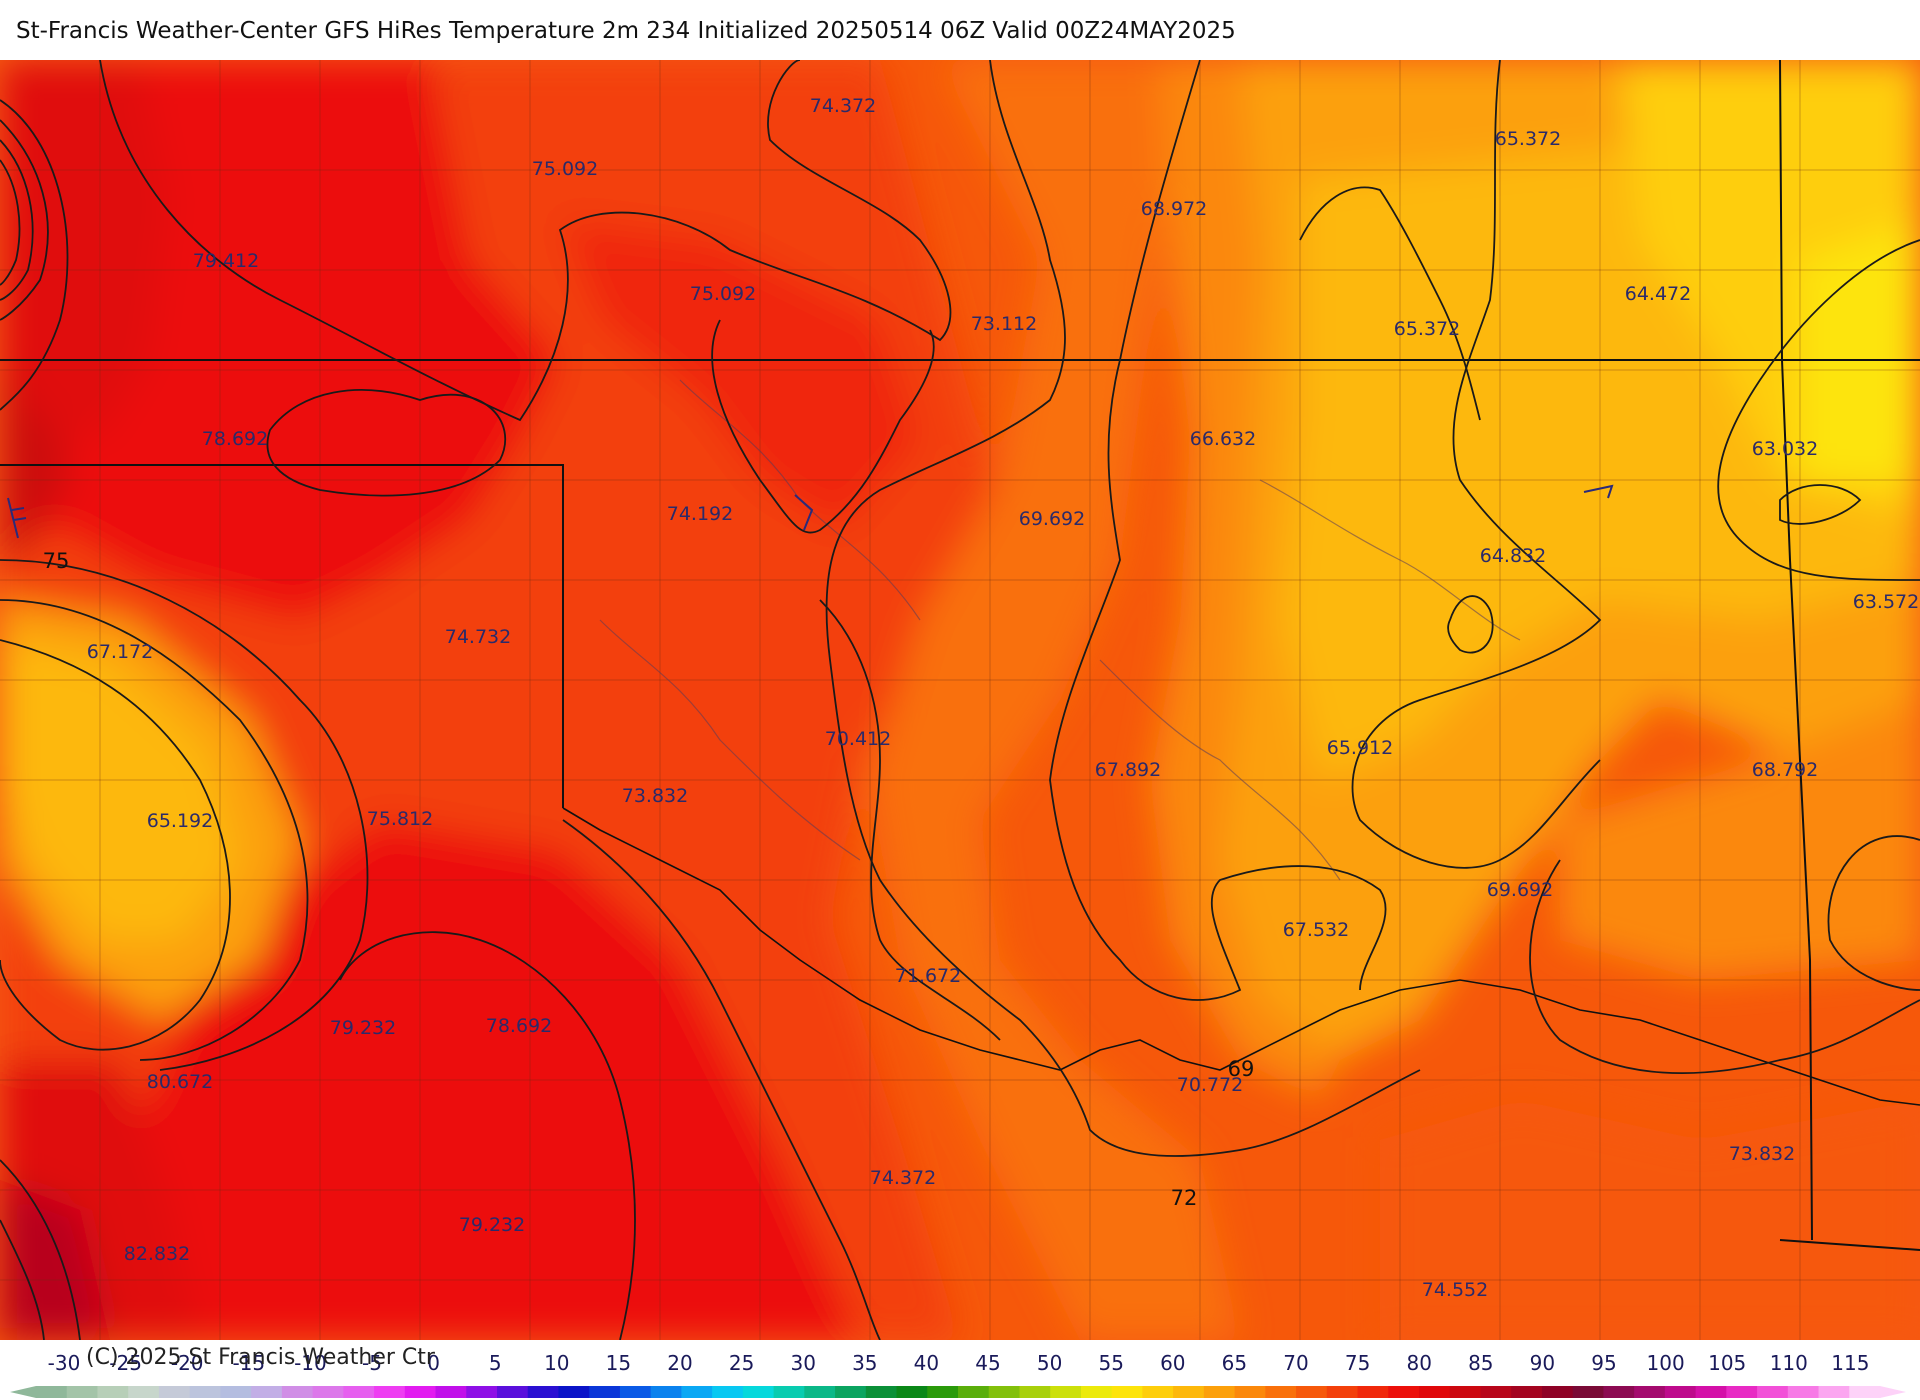 The height and width of the screenshot is (1400, 1920). Describe the element at coordinates (519, 1026) in the screenshot. I see `temp-value-label: 78.692` at that location.